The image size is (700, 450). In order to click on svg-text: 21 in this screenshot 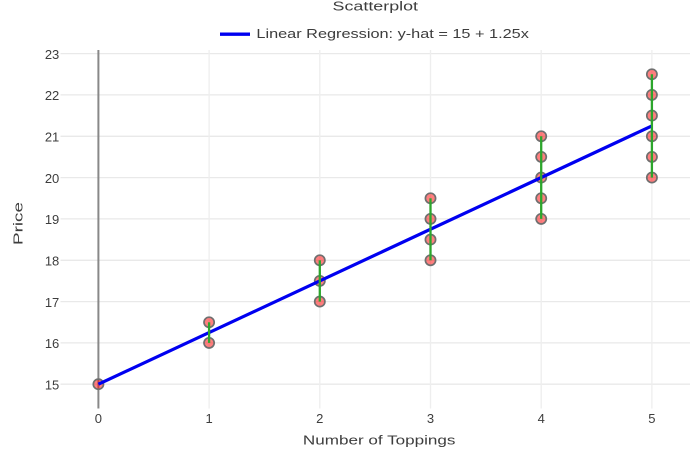, I will do `click(52, 137)`.